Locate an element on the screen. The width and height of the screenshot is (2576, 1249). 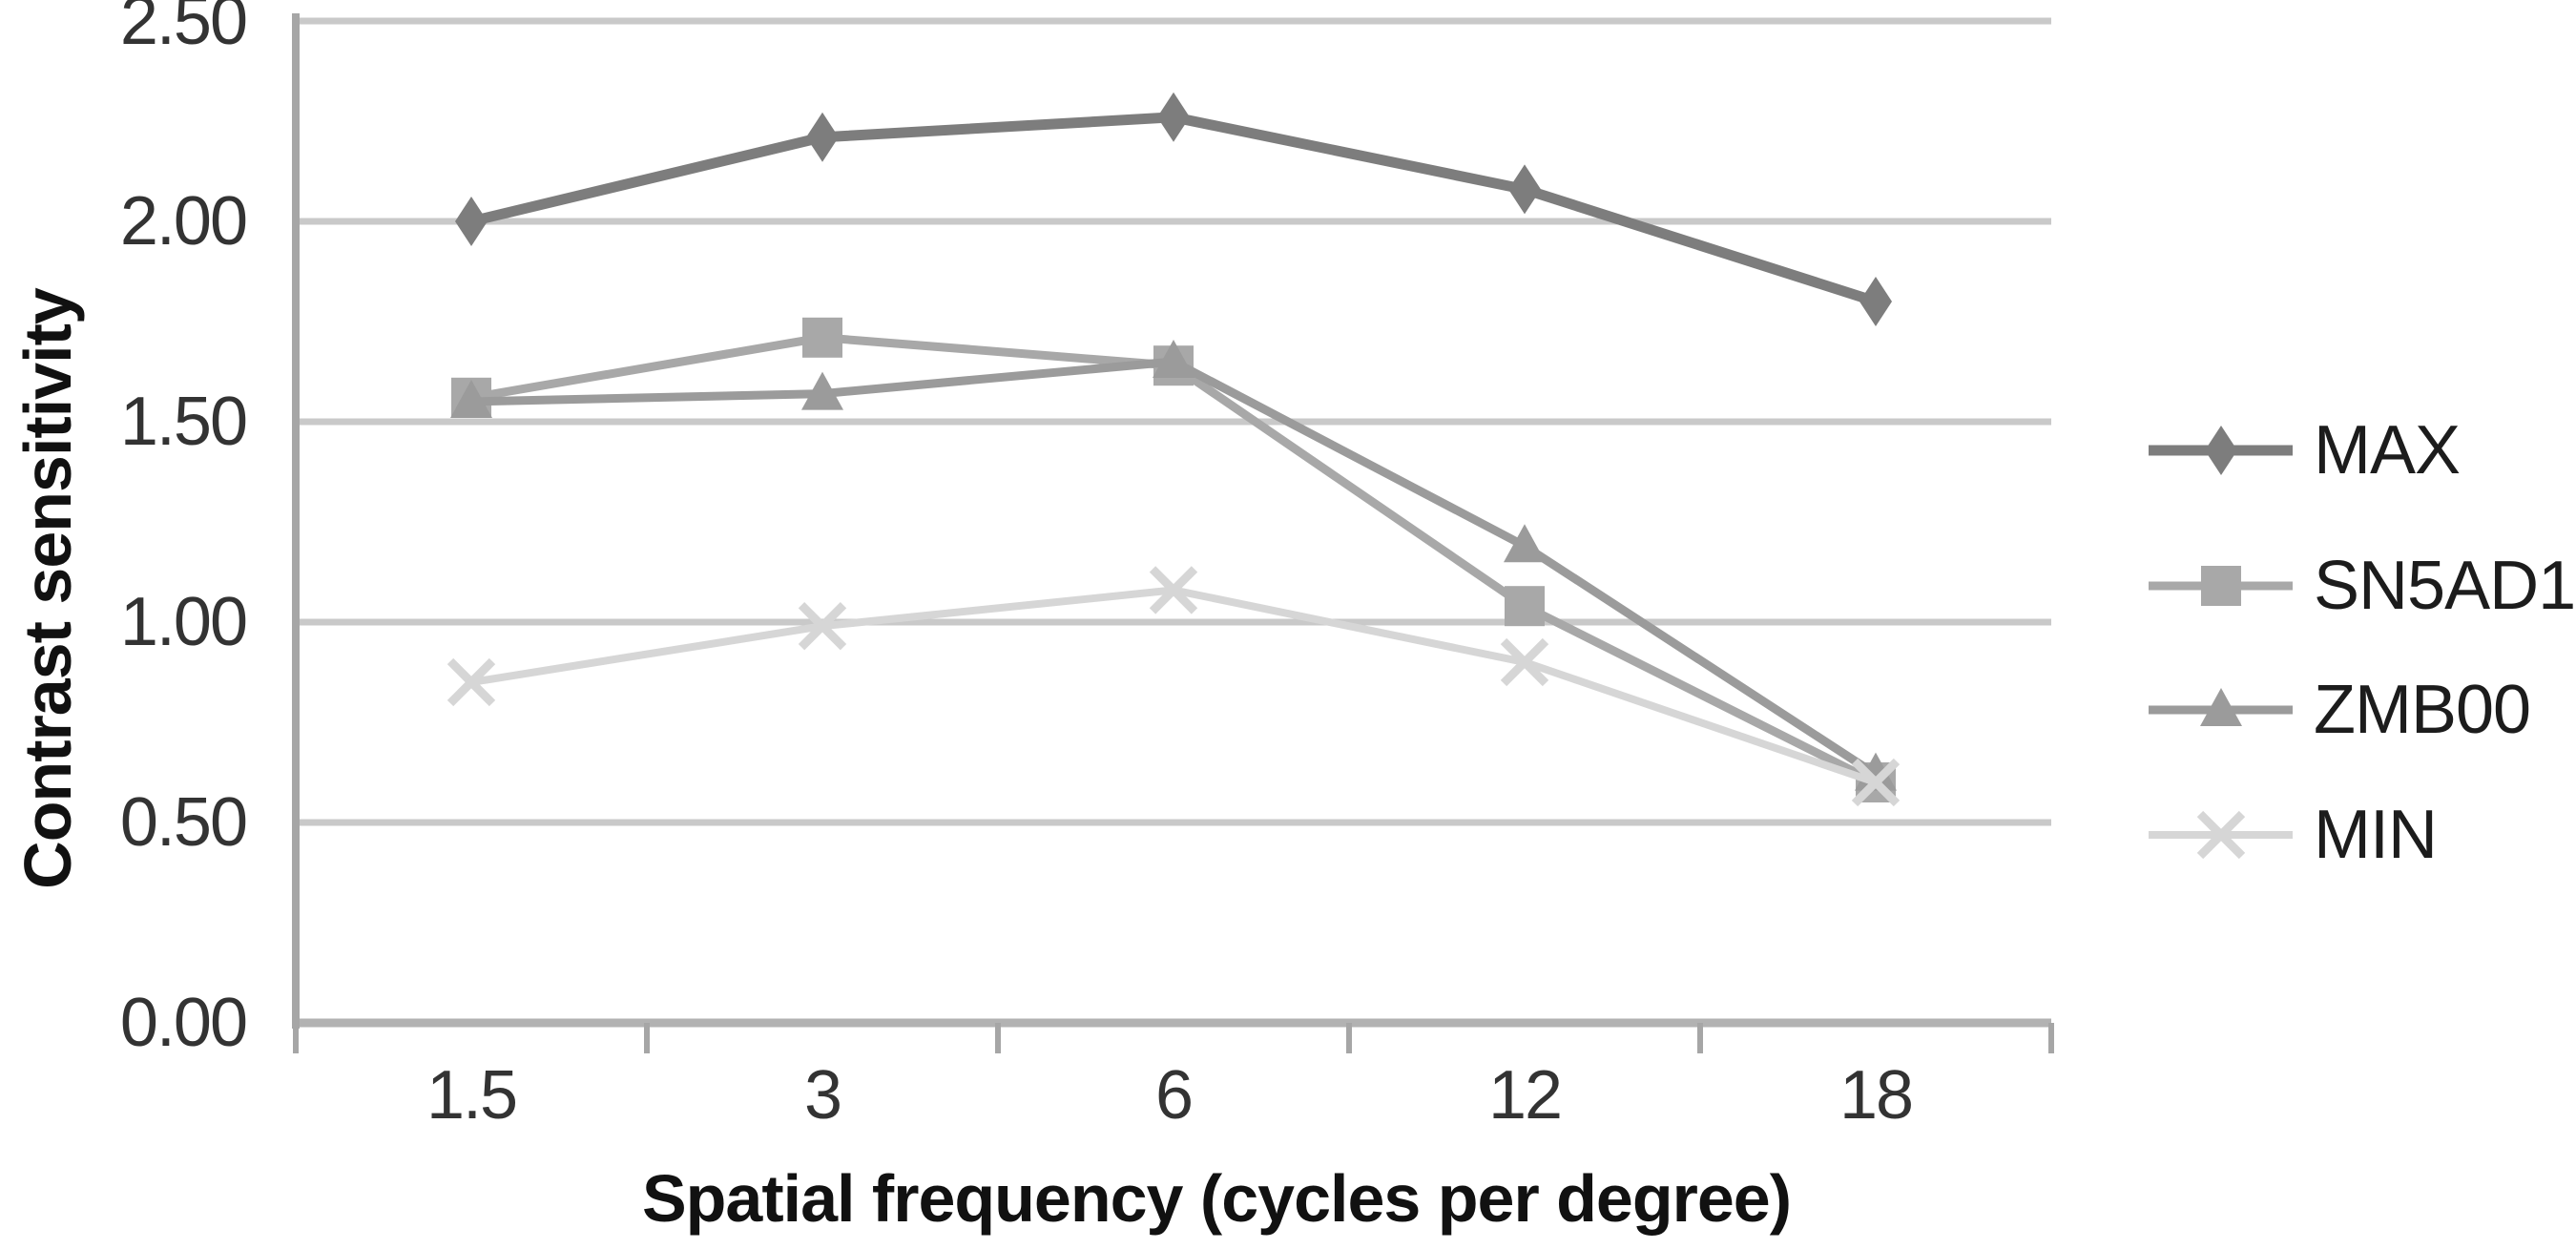
y-tick-label: 0.50 is located at coordinates (183, 822).